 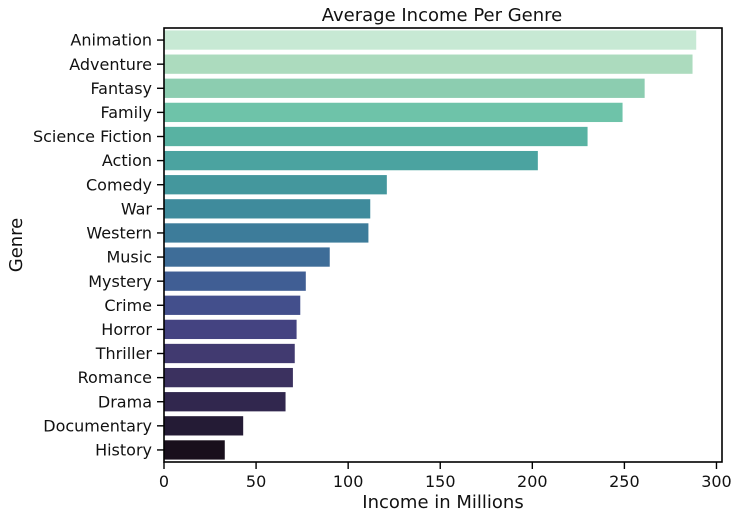 What do you see at coordinates (128, 305) in the screenshot?
I see `y-tick-label-crime: Crime` at bounding box center [128, 305].